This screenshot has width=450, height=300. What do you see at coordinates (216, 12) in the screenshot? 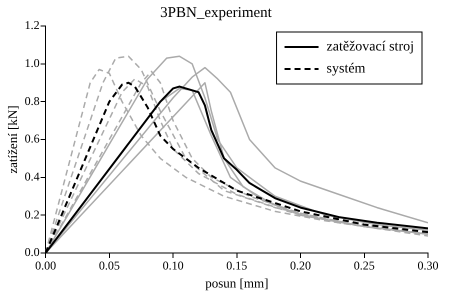
I see `chart-title: 3PBN_experiment` at bounding box center [216, 12].